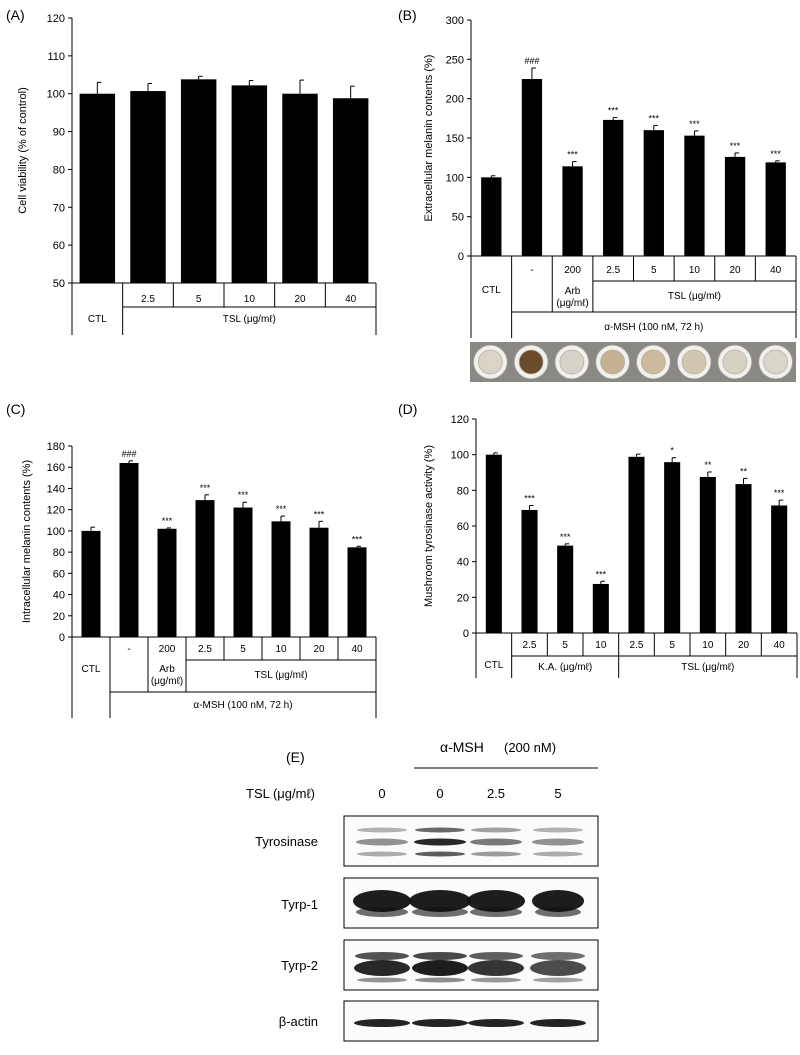 The image size is (800, 1055). Describe the element at coordinates (15, 409) in the screenshot. I see `panel-letter: (C)` at that location.